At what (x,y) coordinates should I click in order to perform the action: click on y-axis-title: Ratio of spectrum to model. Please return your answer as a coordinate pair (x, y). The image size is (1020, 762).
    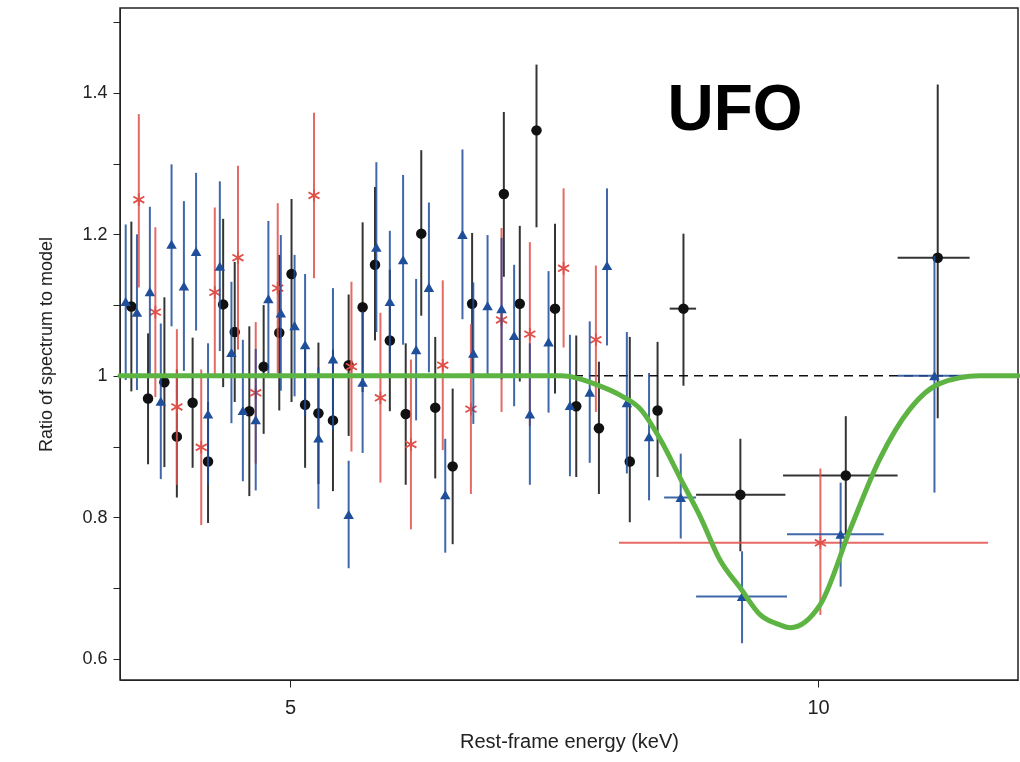
    Looking at the image, I should click on (46, 344).